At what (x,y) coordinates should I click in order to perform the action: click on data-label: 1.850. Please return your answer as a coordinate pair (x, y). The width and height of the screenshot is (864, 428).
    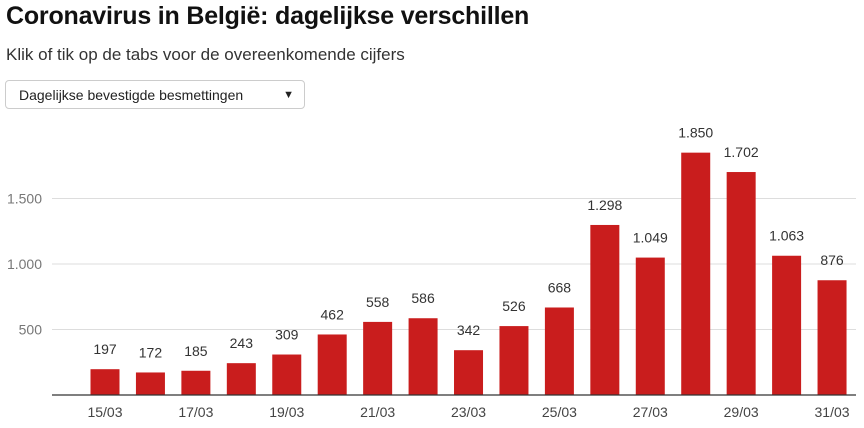
    Looking at the image, I should click on (695, 133).